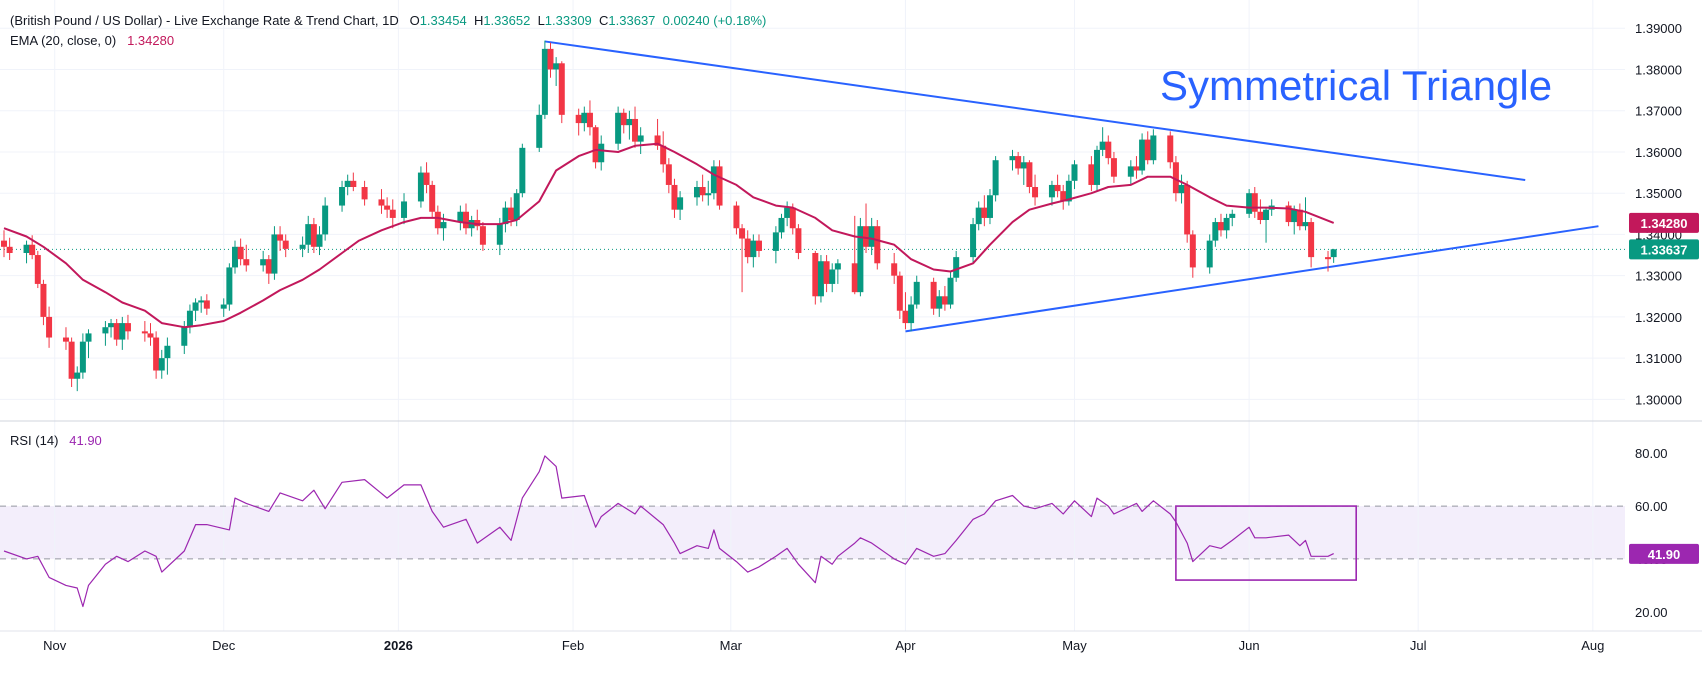 The width and height of the screenshot is (1702, 676). What do you see at coordinates (85, 440) in the screenshot?
I see `rsi-legend-value: 41.90` at bounding box center [85, 440].